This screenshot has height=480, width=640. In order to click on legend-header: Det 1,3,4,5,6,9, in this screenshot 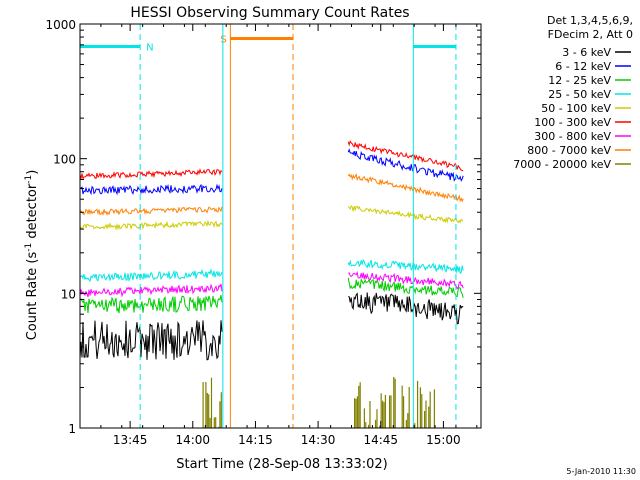, I will do `click(590, 20)`.